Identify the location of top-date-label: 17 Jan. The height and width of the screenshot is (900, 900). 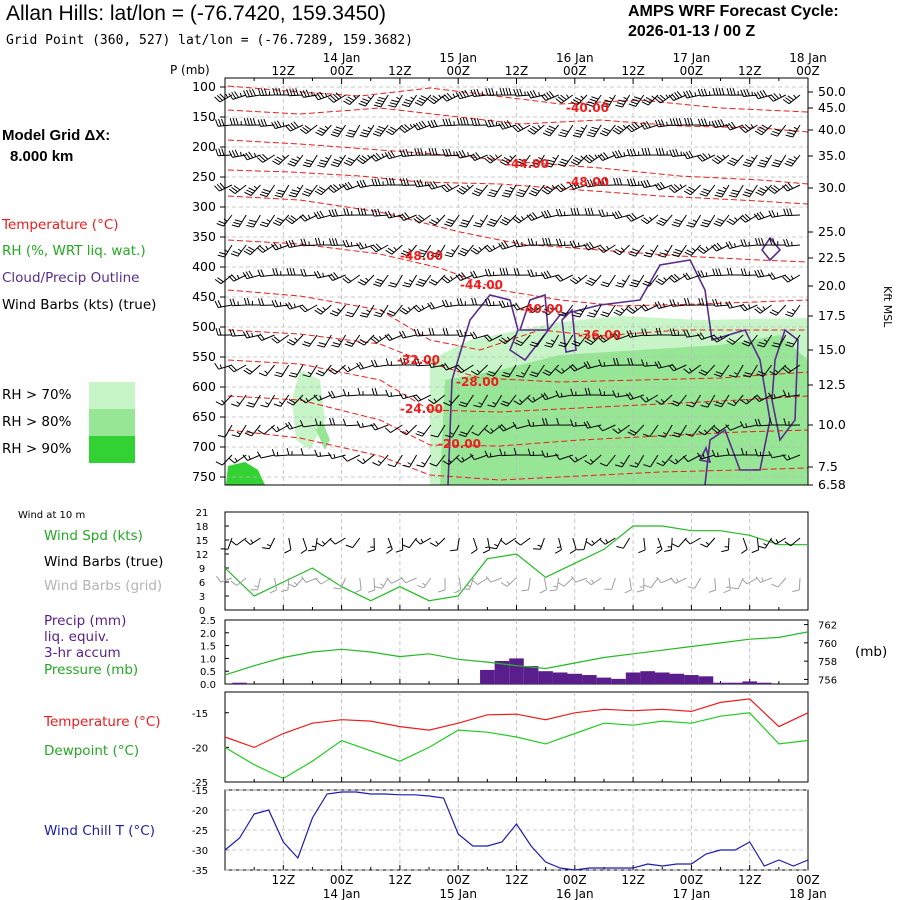
(692, 58).